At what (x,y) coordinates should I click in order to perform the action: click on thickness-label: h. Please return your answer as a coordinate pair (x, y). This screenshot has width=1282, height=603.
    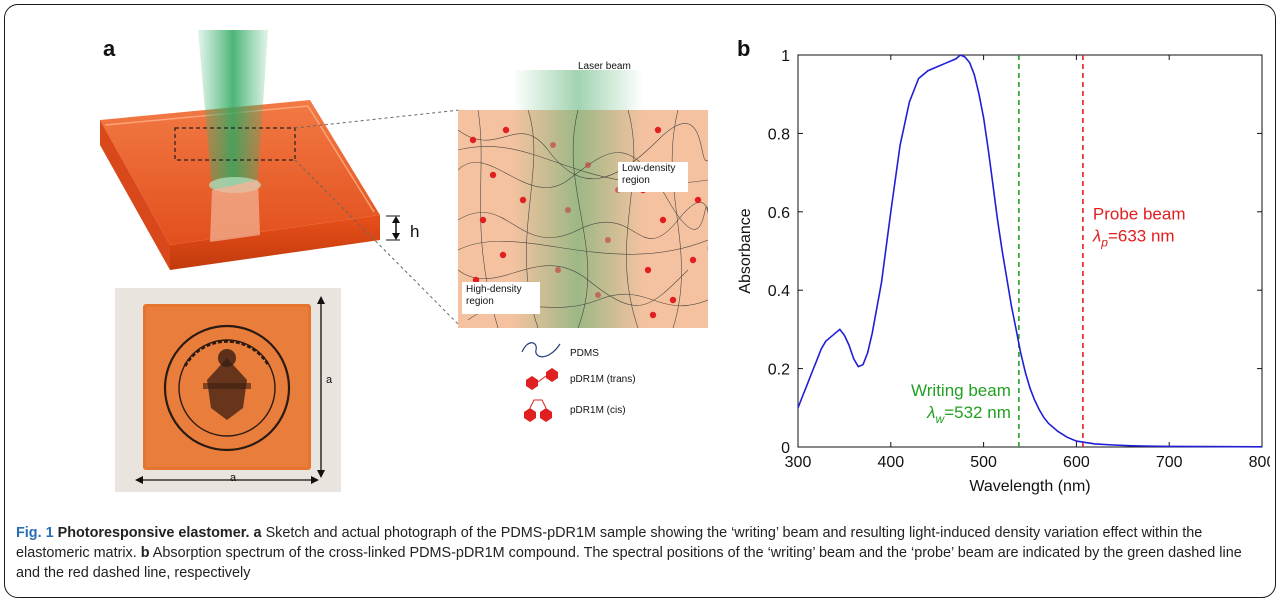
    Looking at the image, I should click on (415, 231).